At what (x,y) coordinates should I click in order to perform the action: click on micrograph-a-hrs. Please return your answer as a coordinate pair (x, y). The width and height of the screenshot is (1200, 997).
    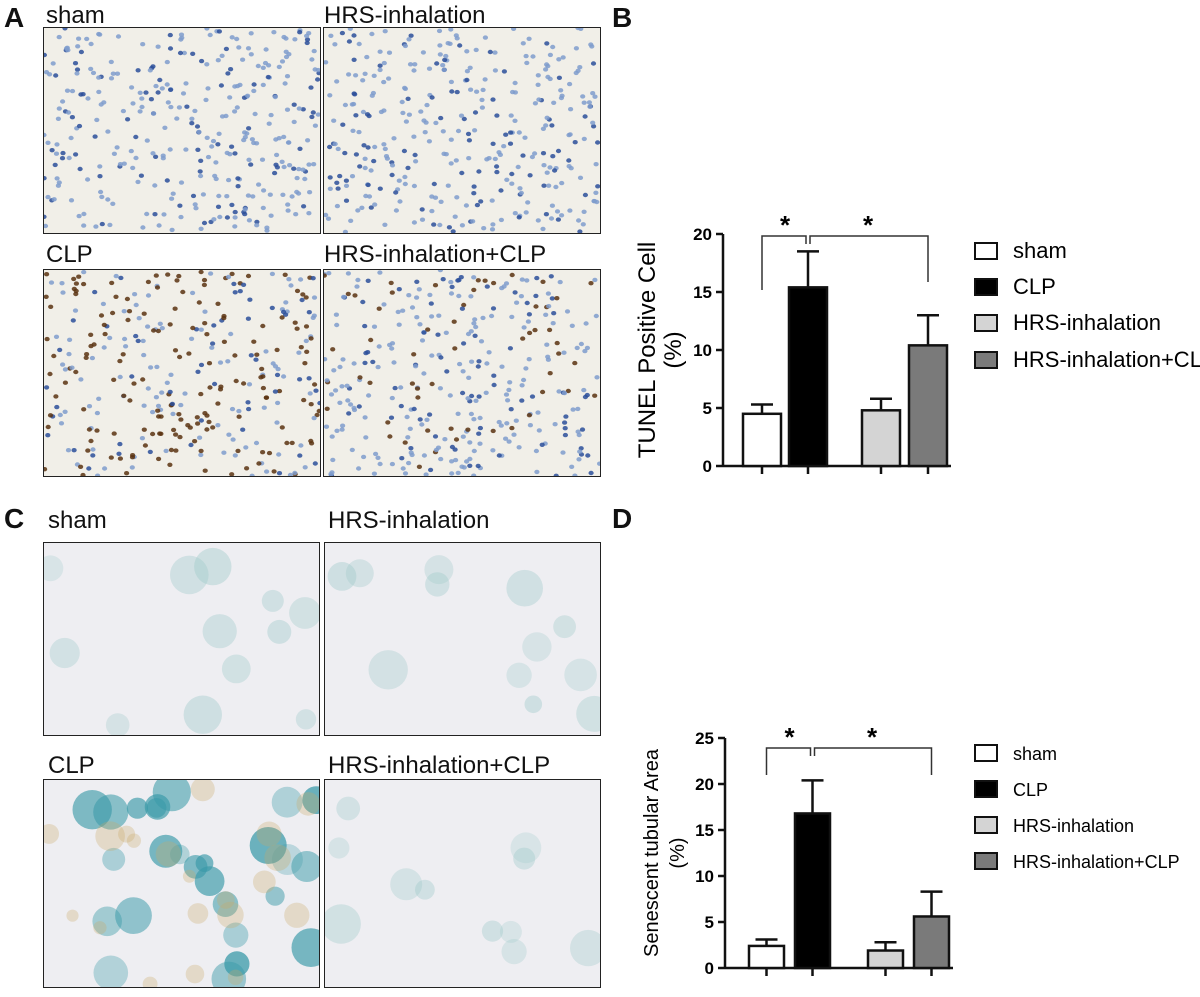
    Looking at the image, I should click on (462, 130).